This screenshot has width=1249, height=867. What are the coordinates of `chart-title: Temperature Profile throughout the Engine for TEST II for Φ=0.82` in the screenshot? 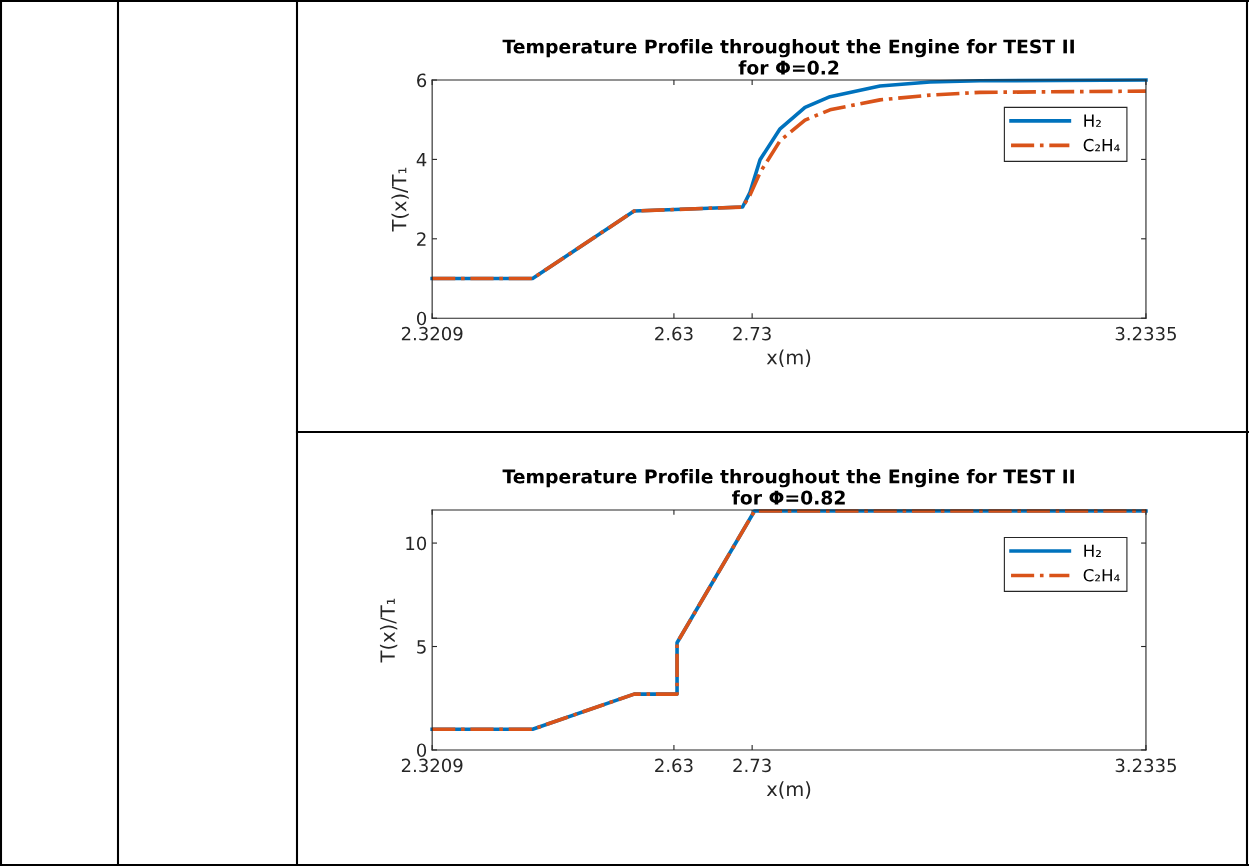 It's located at (788, 487).